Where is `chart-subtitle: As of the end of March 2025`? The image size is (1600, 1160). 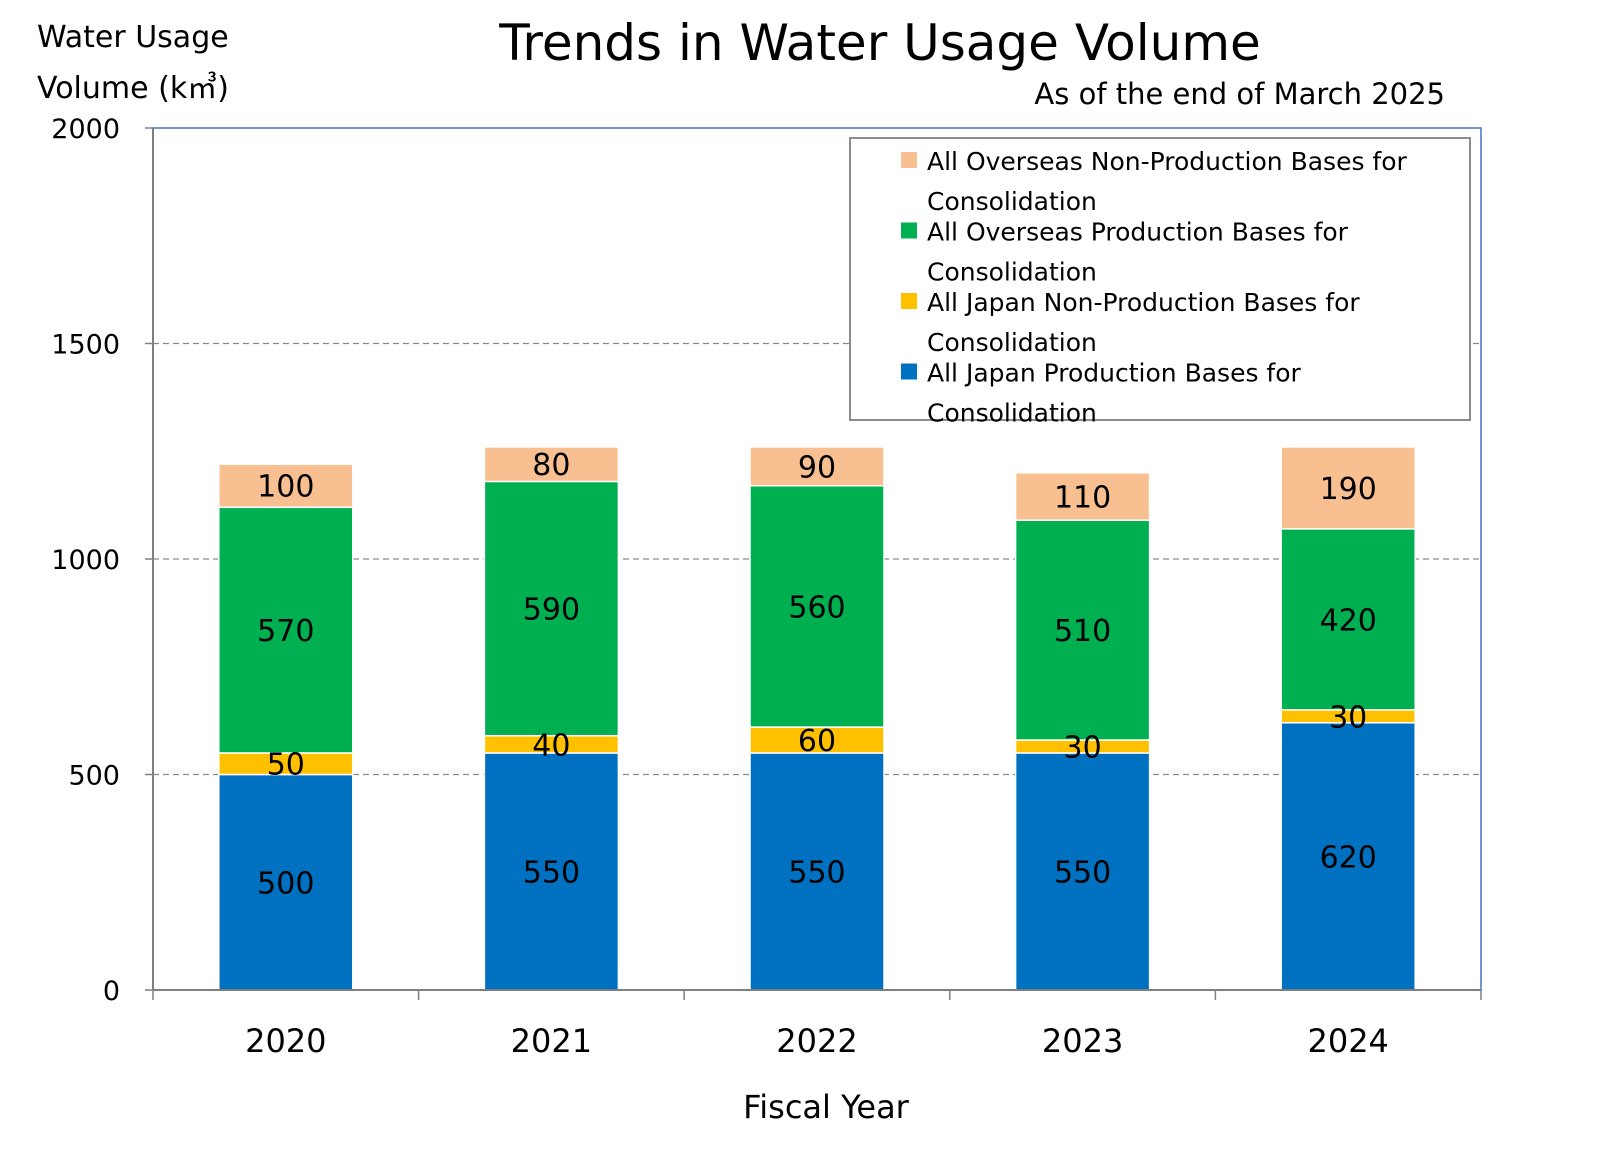
chart-subtitle: As of the end of March 2025 is located at coordinates (1239, 94).